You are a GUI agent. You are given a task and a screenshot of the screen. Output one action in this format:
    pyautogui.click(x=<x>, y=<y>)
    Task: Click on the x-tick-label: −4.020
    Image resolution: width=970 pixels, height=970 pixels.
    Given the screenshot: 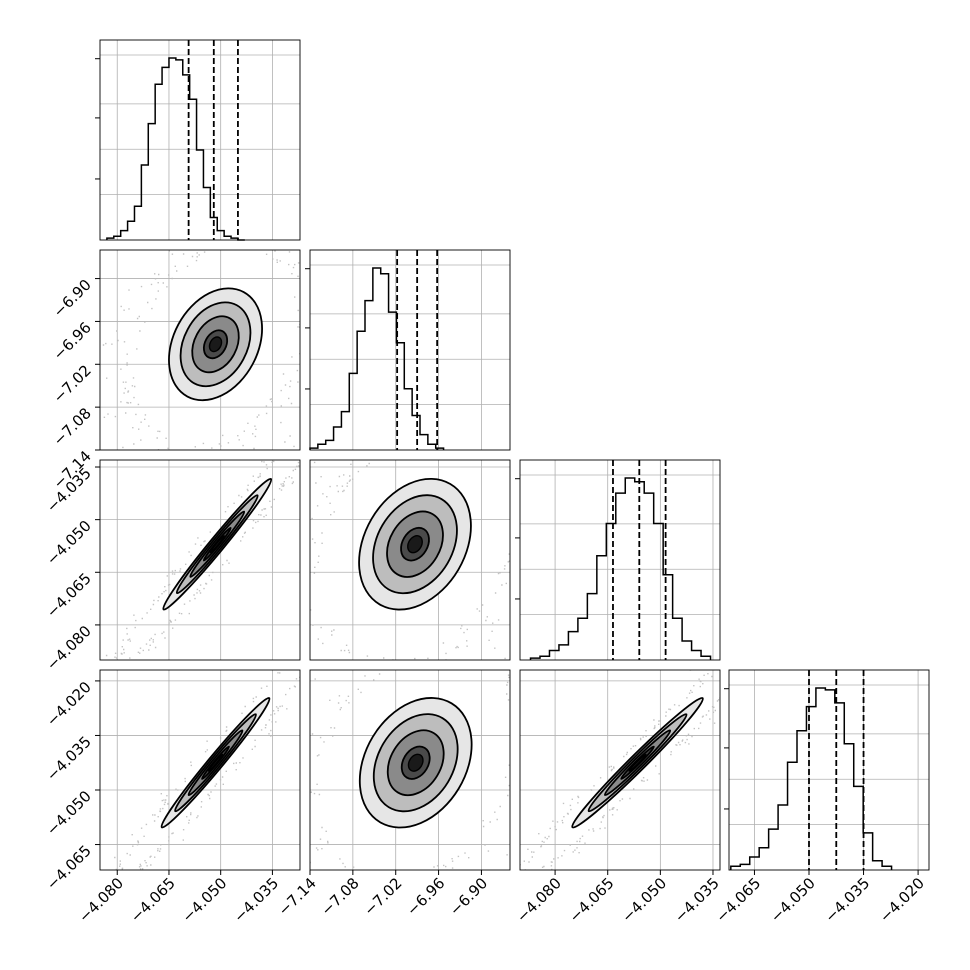 What is the action you would take?
    pyautogui.click(x=902, y=900)
    